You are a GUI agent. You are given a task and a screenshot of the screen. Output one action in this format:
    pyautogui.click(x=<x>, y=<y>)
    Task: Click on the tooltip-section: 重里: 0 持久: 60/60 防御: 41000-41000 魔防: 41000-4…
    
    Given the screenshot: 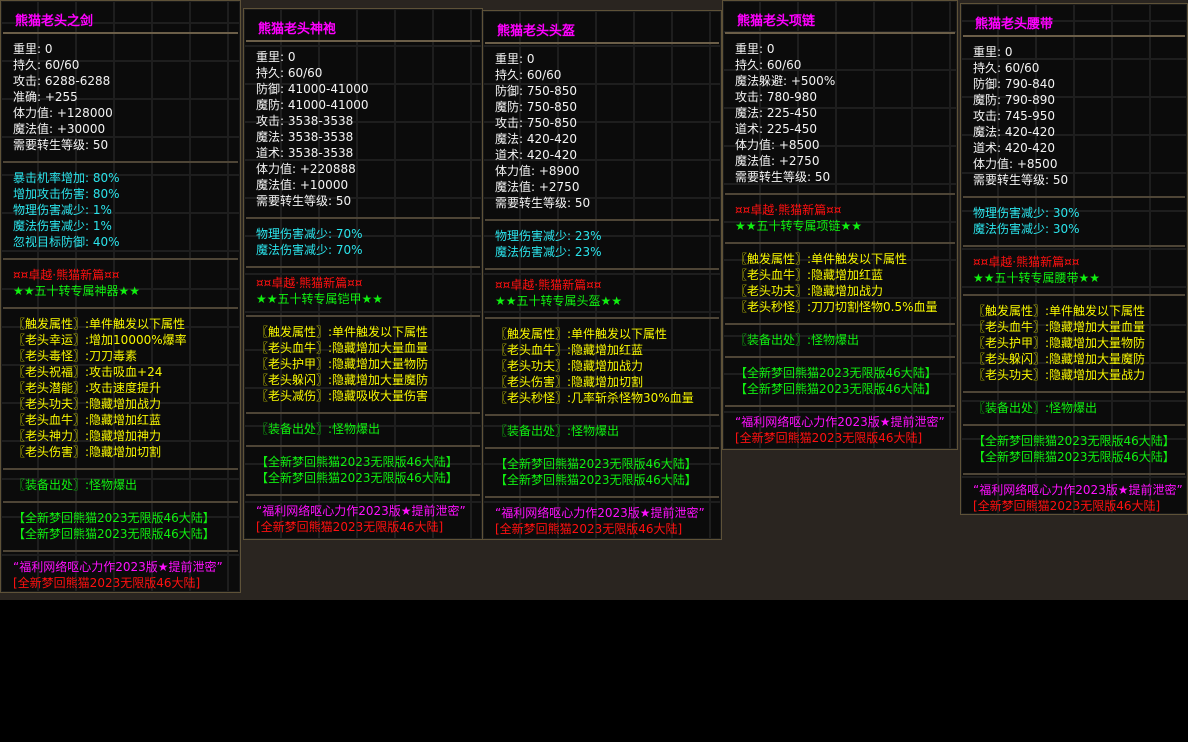 What is the action you would take?
    pyautogui.click(x=363, y=130)
    